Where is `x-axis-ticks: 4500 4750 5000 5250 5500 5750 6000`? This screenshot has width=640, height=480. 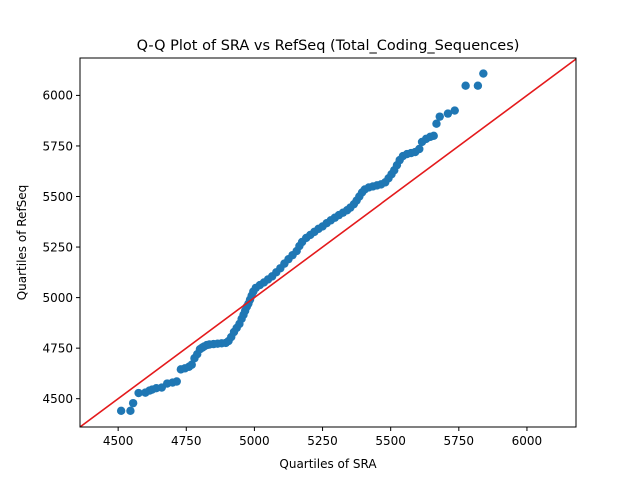
x-axis-ticks: 4500 4750 5000 5250 5500 5750 6000 is located at coordinates (322, 437).